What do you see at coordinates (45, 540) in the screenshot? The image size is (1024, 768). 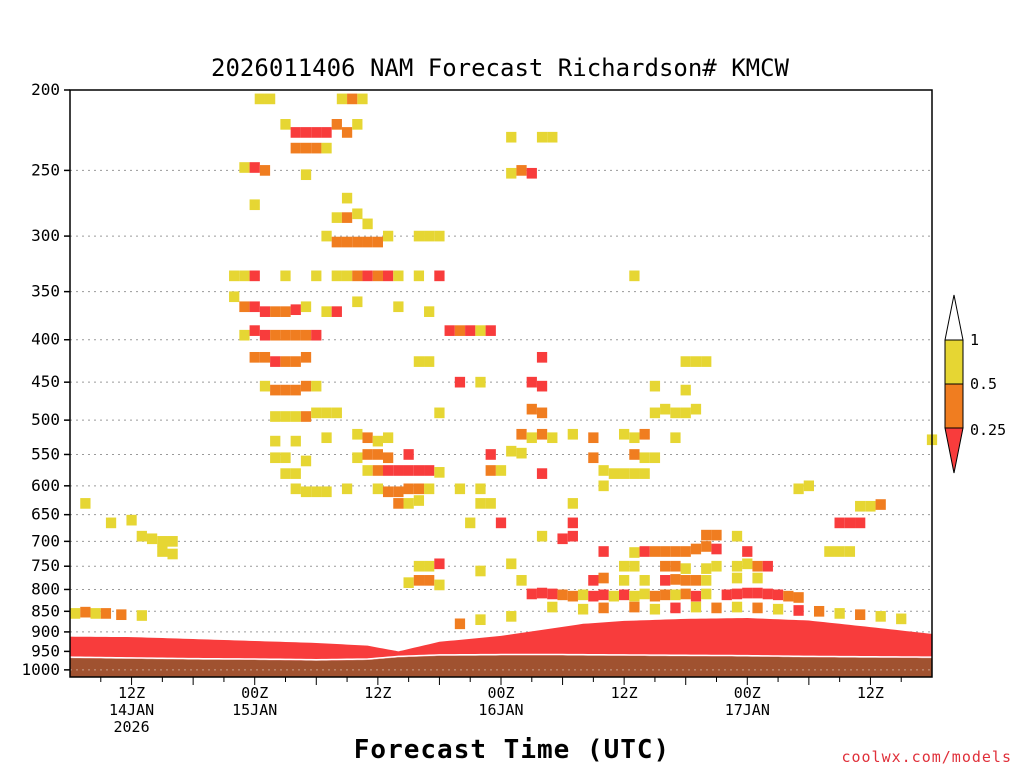 I see `y-tick-label-700: 700` at bounding box center [45, 540].